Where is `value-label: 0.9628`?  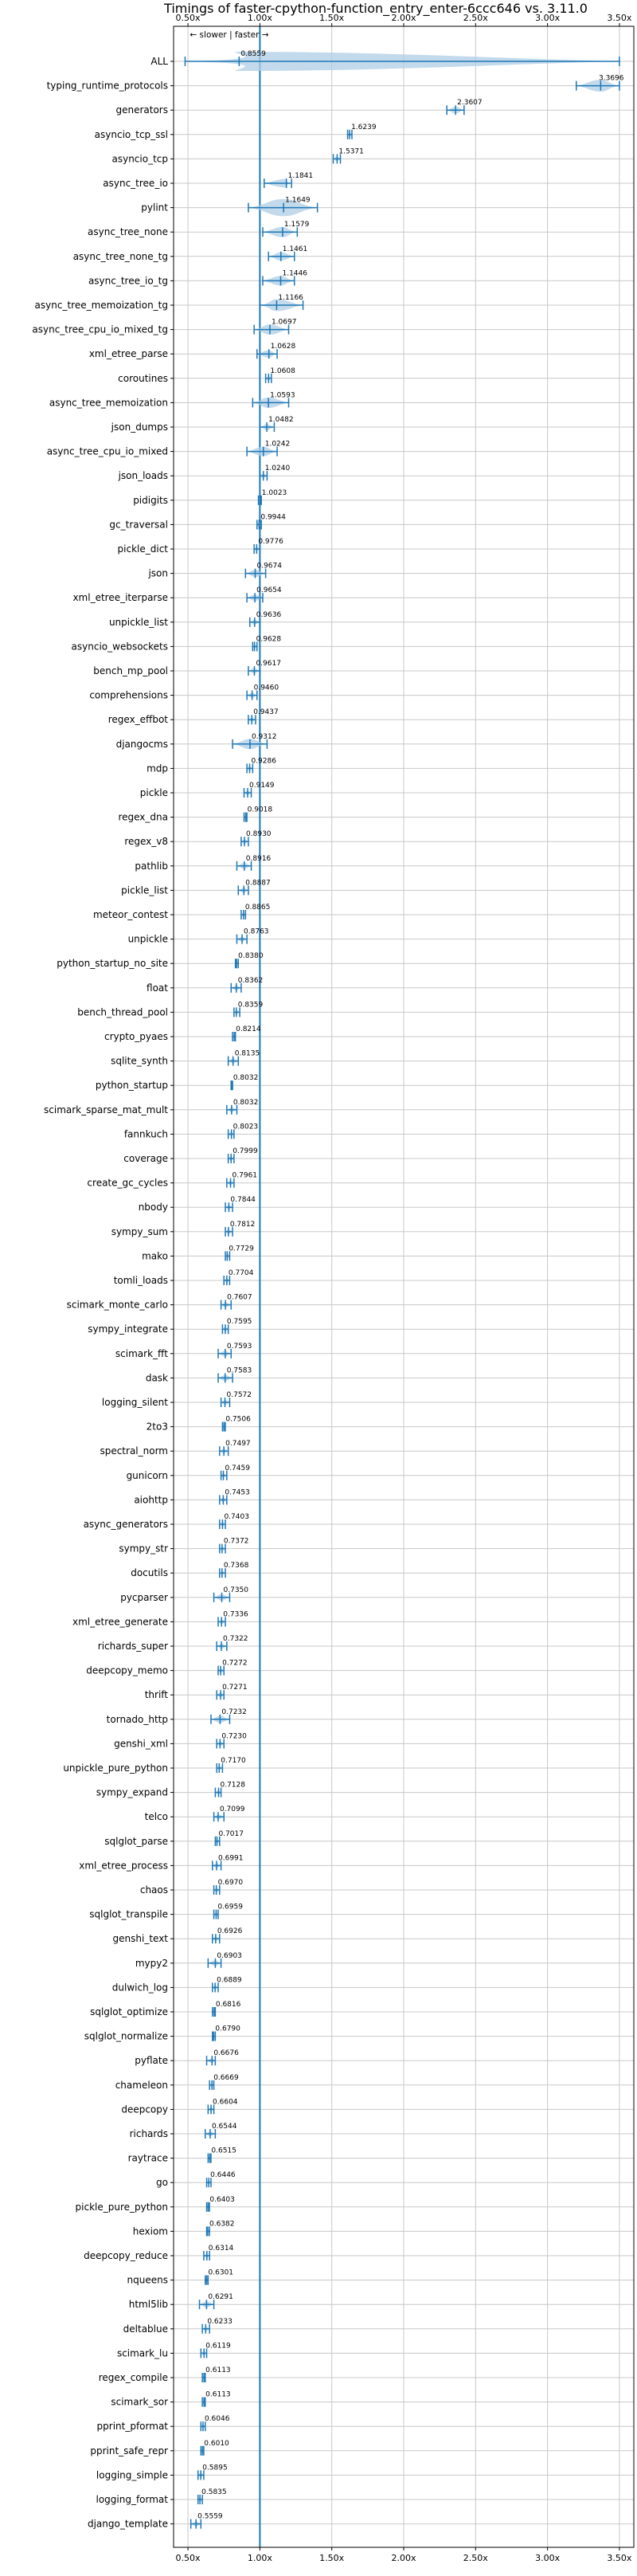
value-label: 0.9628 is located at coordinates (269, 639).